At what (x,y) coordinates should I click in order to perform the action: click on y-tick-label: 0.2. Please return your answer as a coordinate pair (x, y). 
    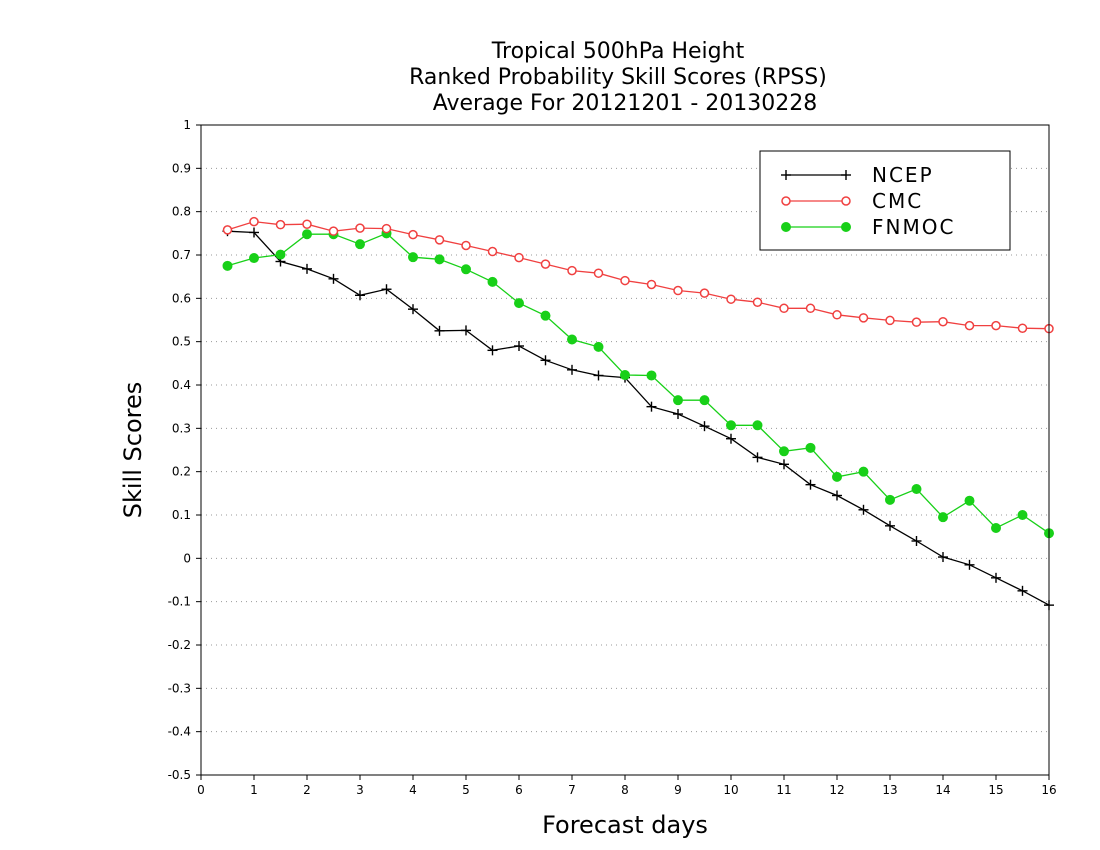
    Looking at the image, I should click on (181, 472).